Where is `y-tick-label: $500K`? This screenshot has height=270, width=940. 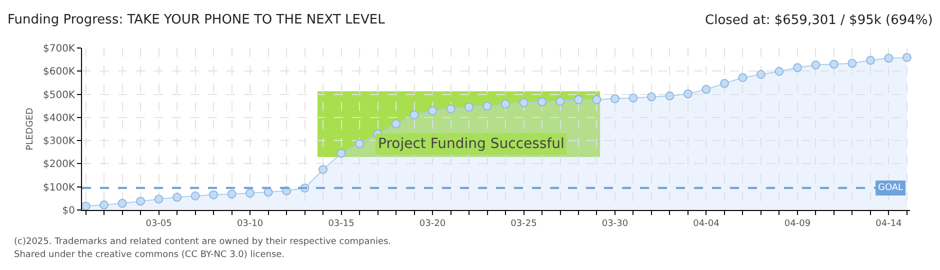
y-tick-label: $500K is located at coordinates (59, 95).